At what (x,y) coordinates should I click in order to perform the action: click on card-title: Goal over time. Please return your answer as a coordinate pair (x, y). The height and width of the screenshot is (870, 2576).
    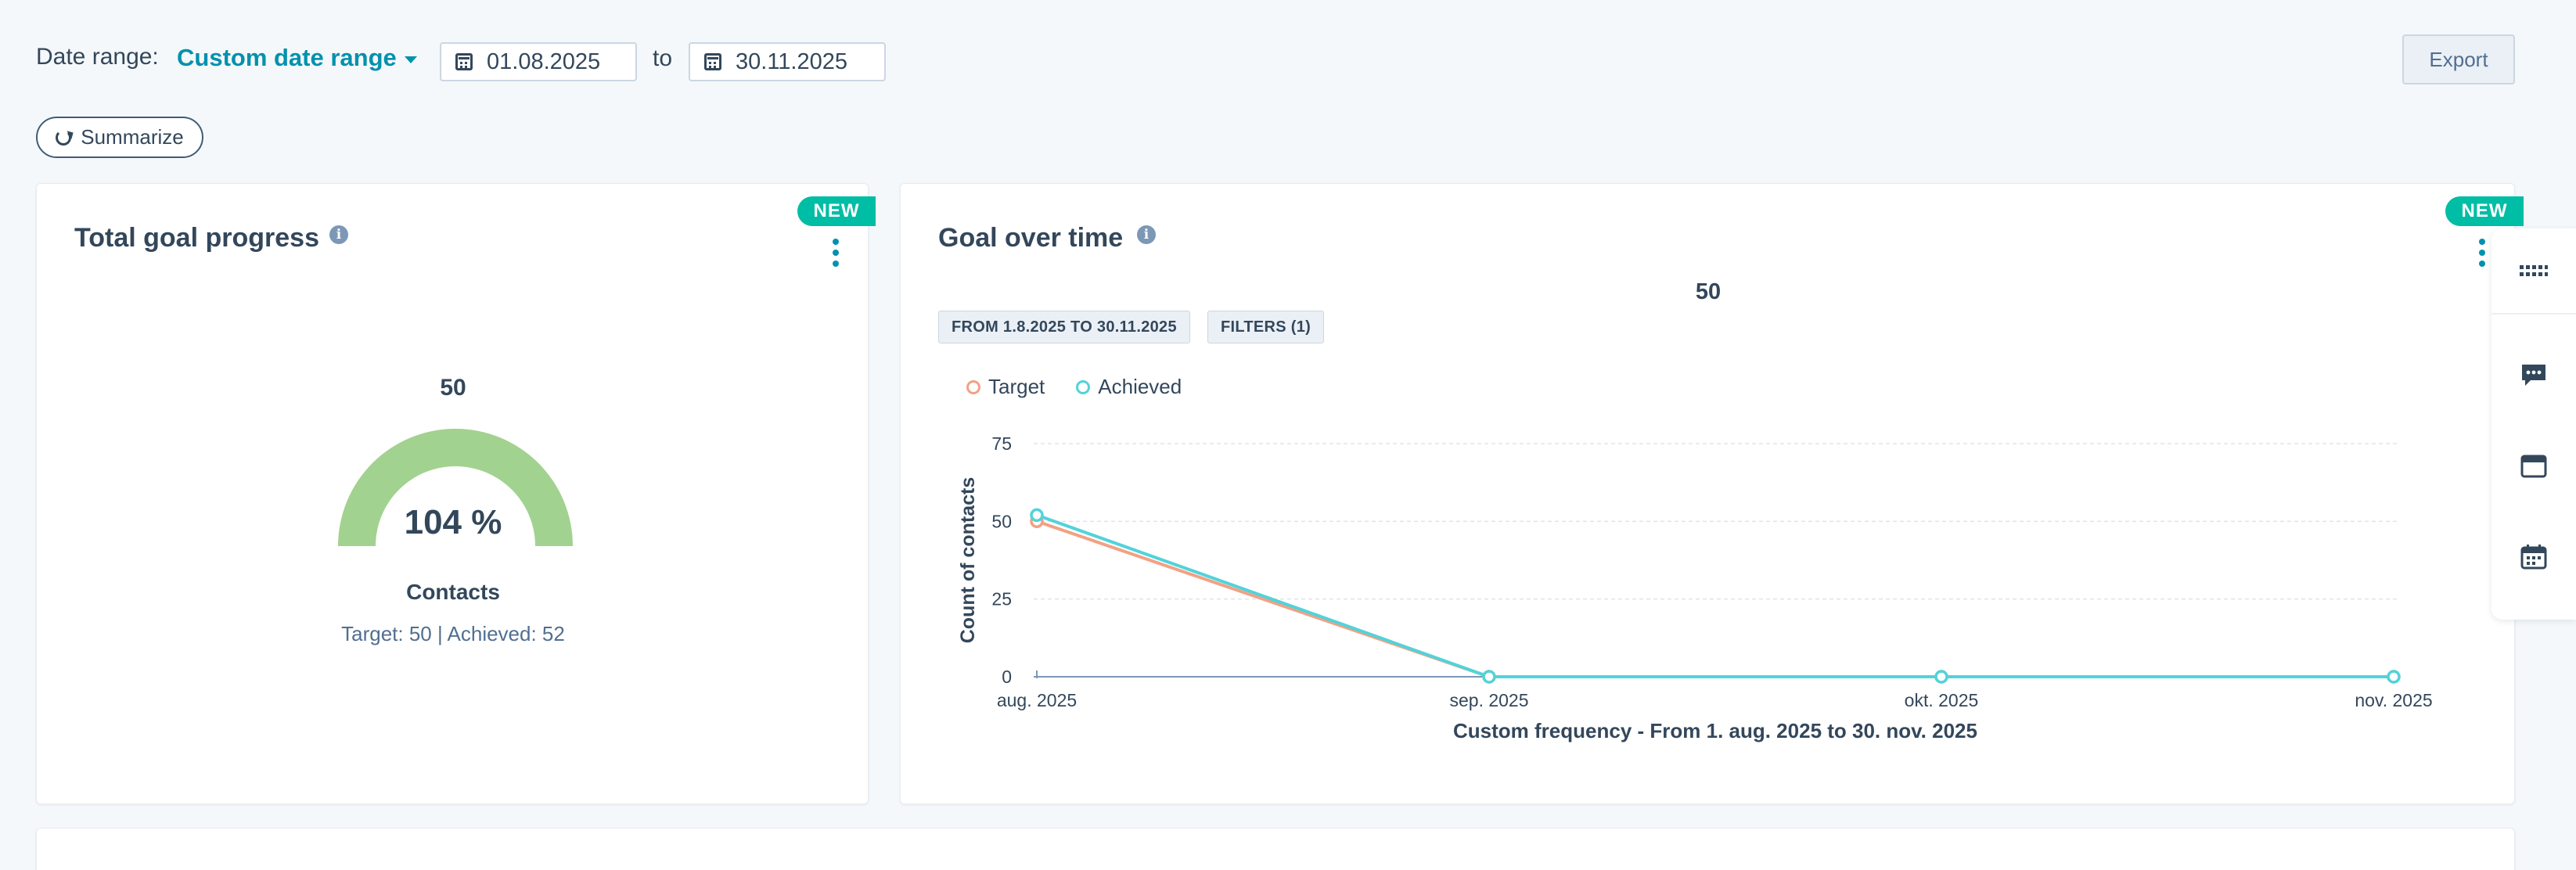
    Looking at the image, I should click on (1031, 238).